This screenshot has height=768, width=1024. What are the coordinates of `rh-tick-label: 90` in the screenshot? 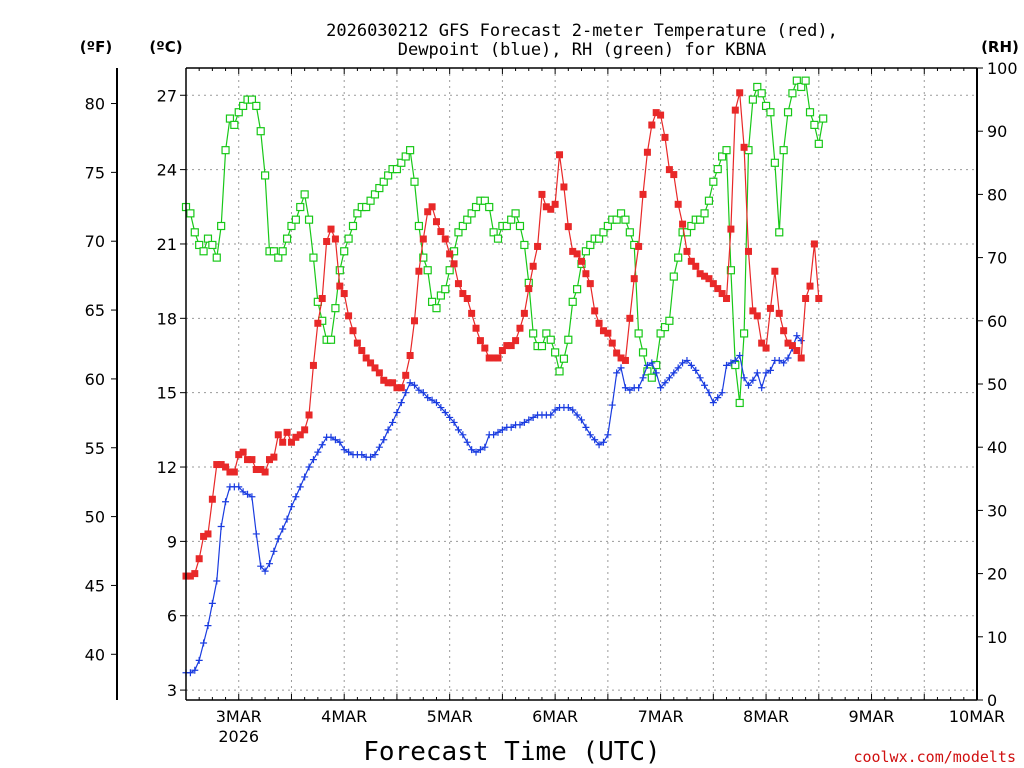 It's located at (997, 131).